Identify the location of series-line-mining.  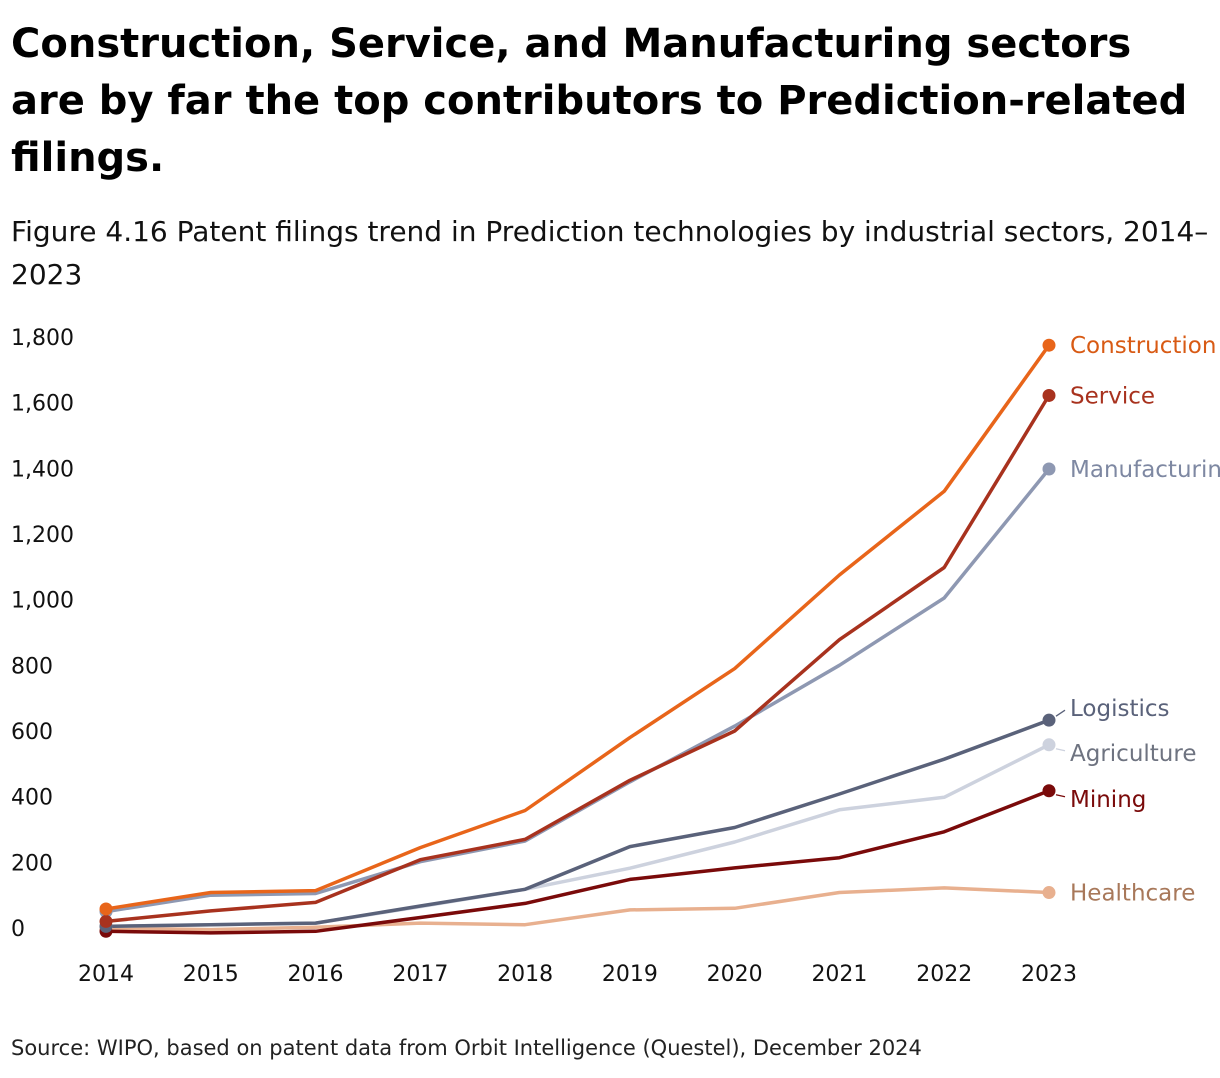
(577, 862).